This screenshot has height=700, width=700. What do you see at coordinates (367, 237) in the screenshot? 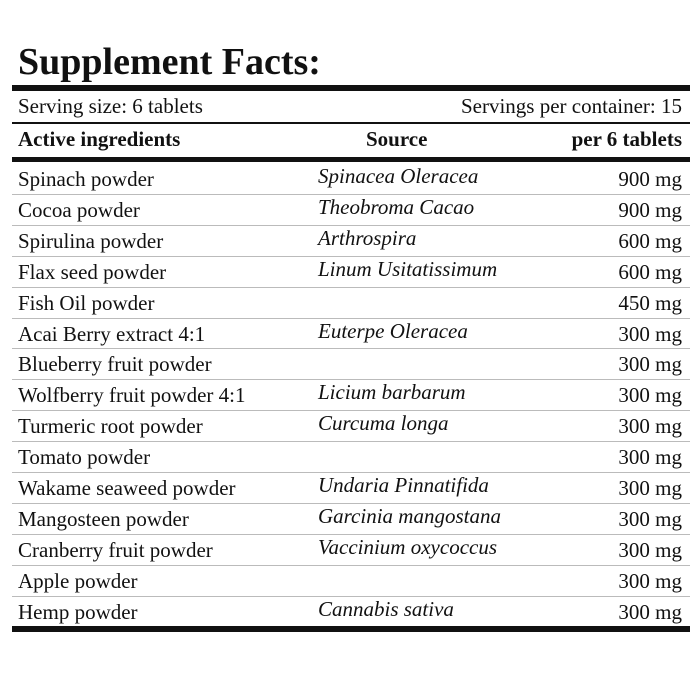
I see `ingredient-source: Arthrospira` at bounding box center [367, 237].